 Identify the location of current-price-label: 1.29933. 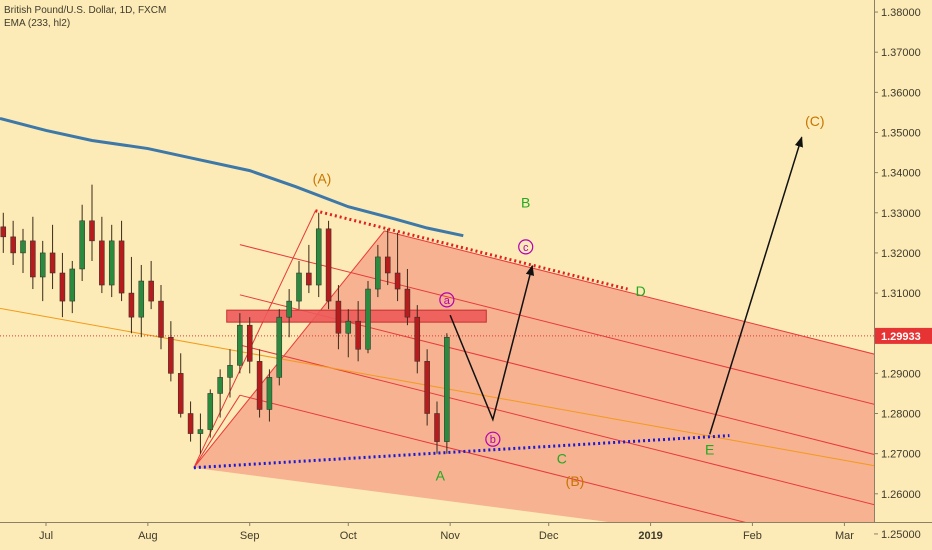
(901, 337).